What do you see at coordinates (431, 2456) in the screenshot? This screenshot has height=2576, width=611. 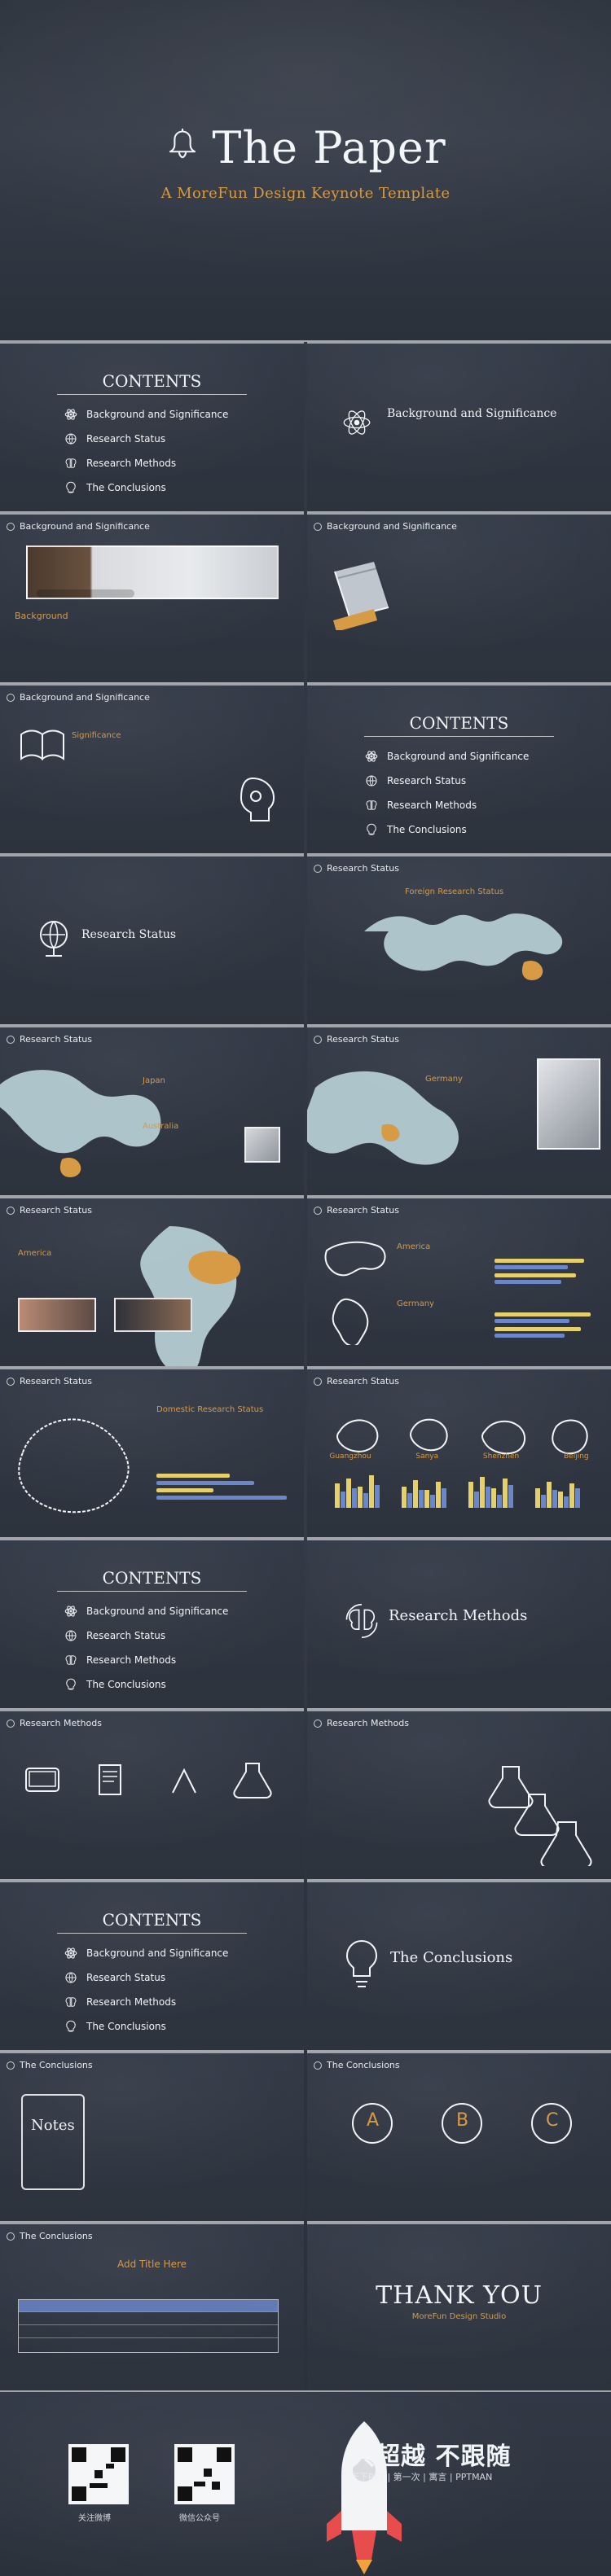 I see `brand-title: 只超越 不跟随` at bounding box center [431, 2456].